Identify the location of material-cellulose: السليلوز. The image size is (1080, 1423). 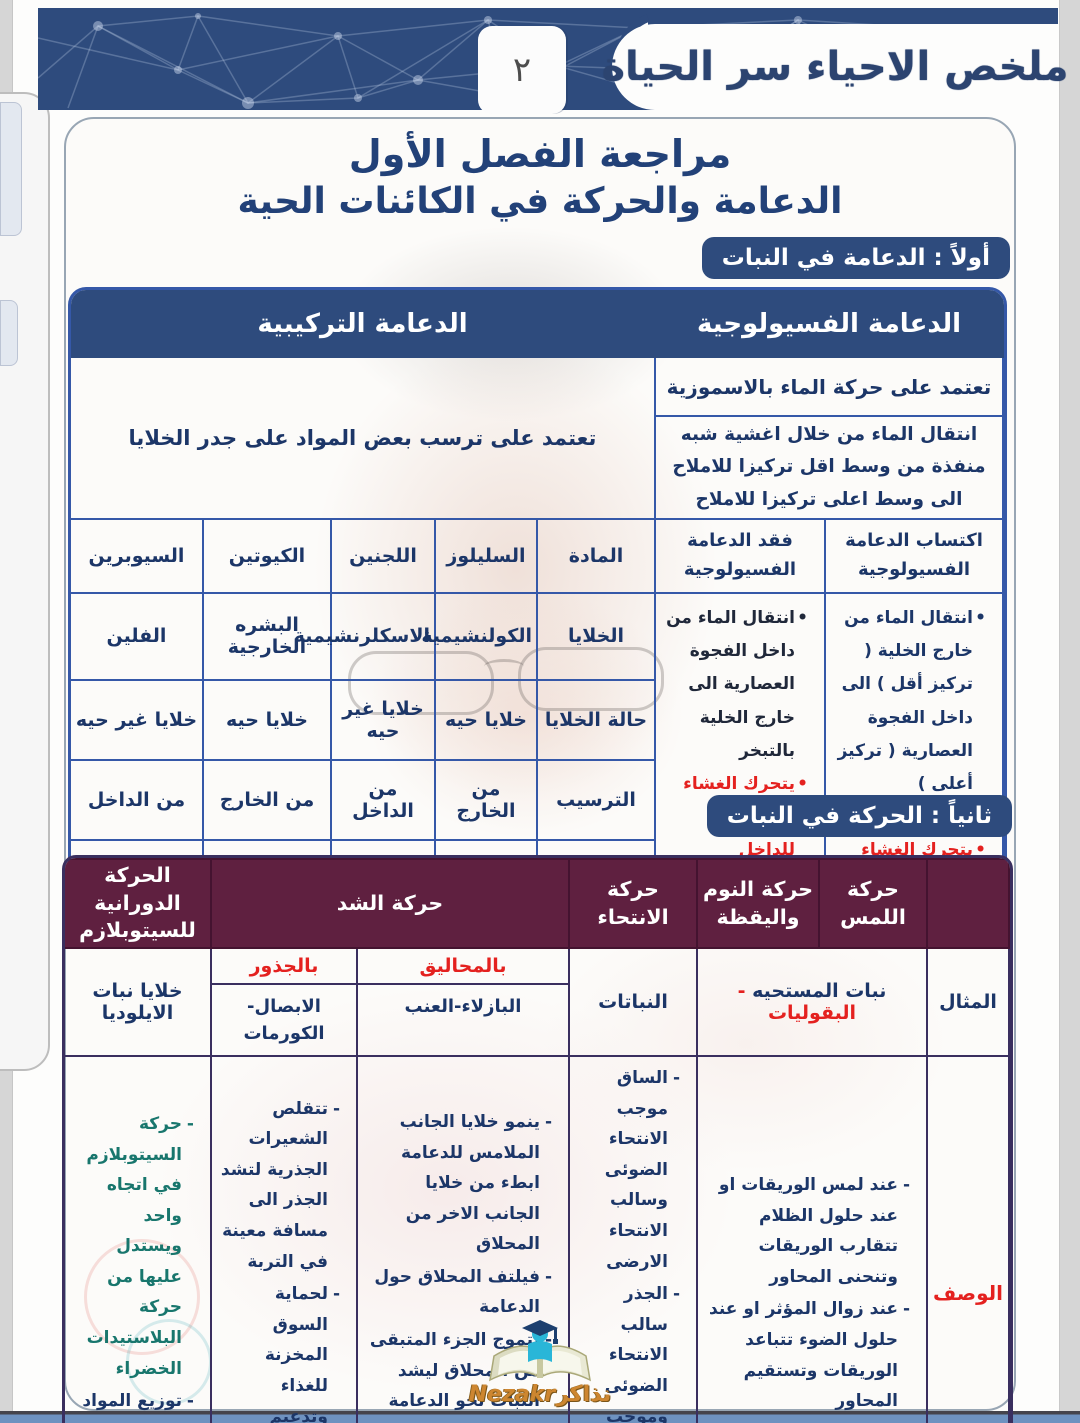
(485, 556).